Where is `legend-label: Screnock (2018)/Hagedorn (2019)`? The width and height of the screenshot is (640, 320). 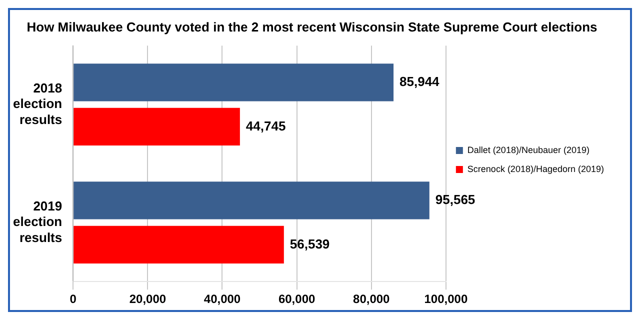
legend-label: Screnock (2018)/Hagedorn (2019) is located at coordinates (535, 169).